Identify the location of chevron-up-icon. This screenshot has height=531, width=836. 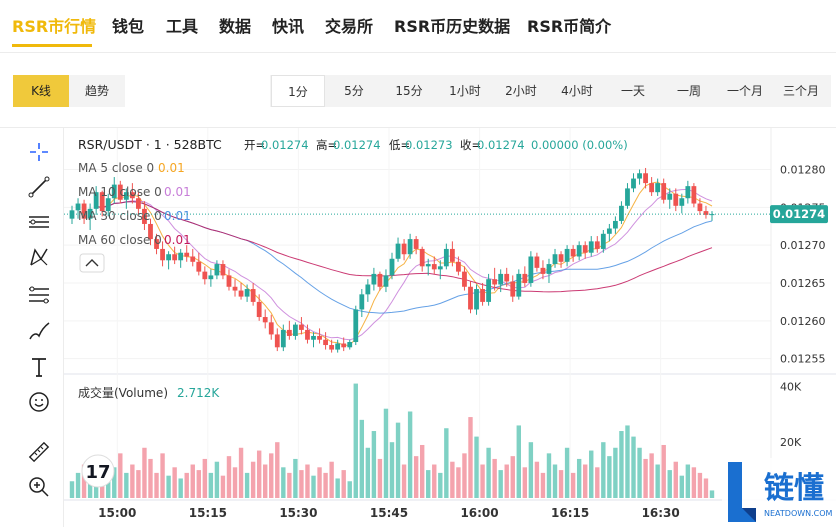
(92, 263).